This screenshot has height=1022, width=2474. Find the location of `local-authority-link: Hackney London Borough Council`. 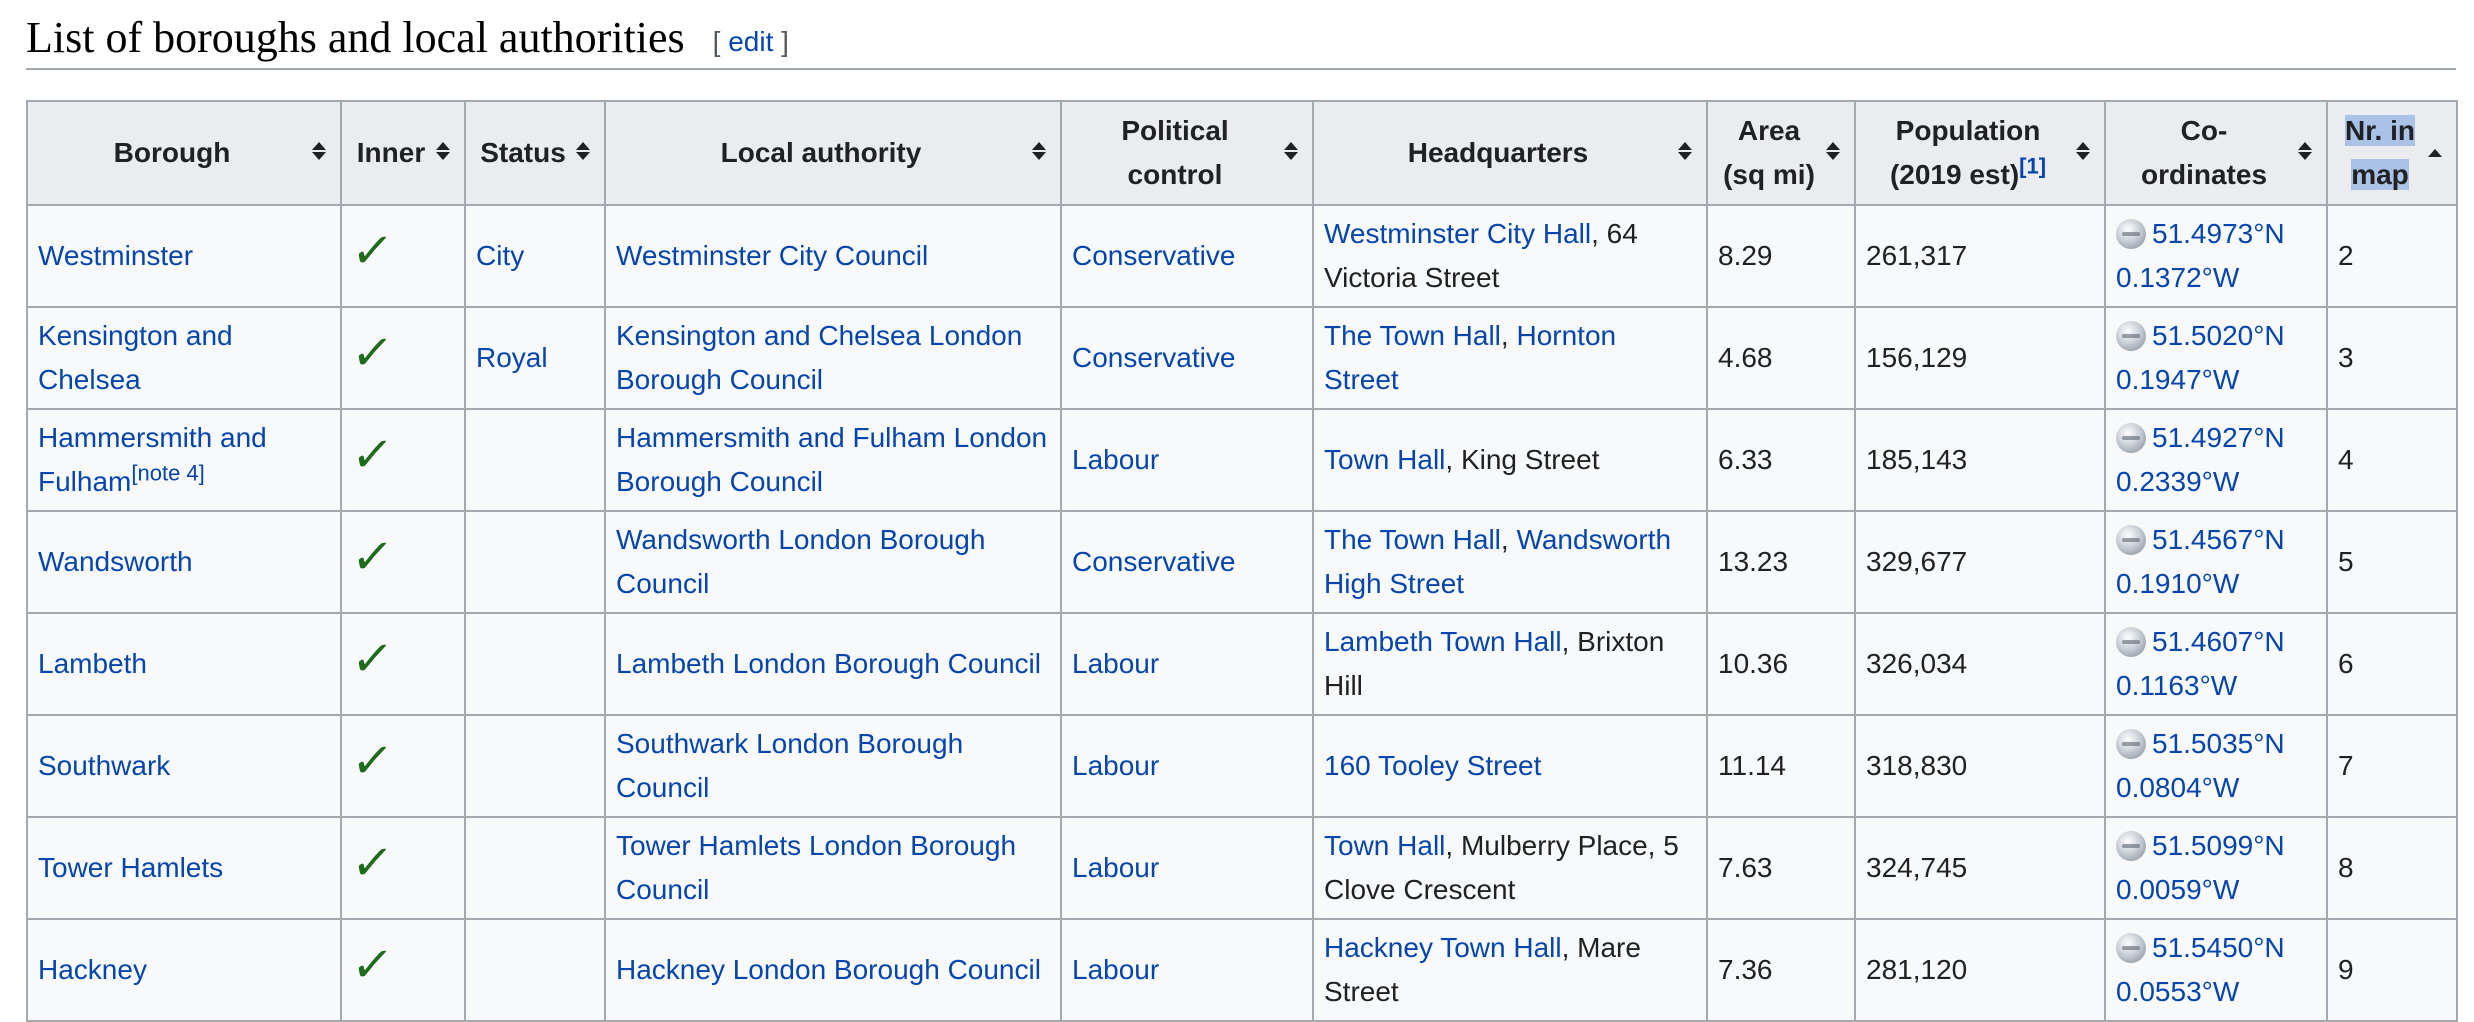

local-authority-link: Hackney London Borough Council is located at coordinates (828, 969).